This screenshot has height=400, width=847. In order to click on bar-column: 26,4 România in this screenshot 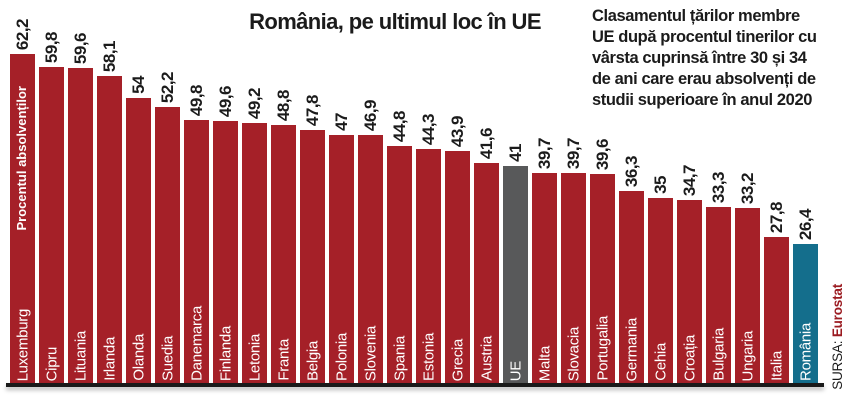, I will do `click(805, 192)`.